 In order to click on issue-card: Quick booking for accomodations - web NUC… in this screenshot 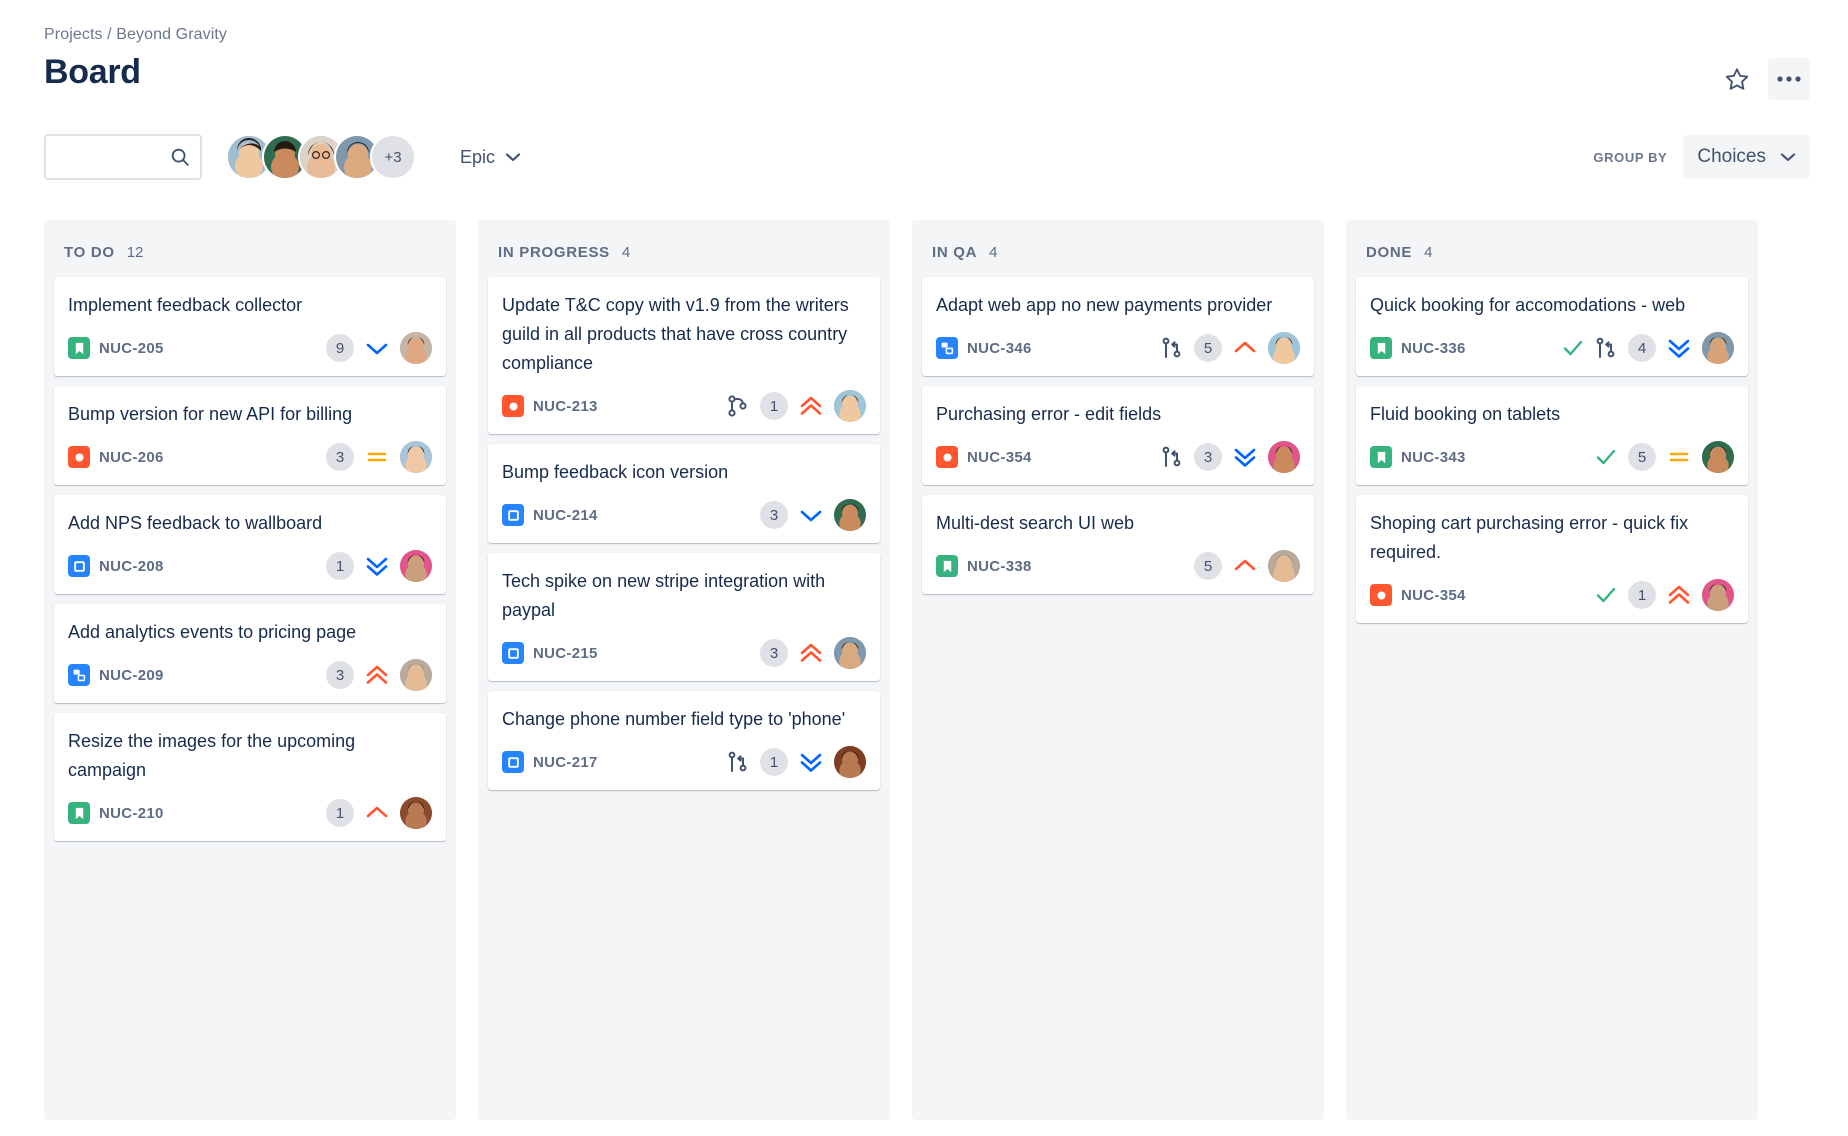, I will do `click(1552, 326)`.